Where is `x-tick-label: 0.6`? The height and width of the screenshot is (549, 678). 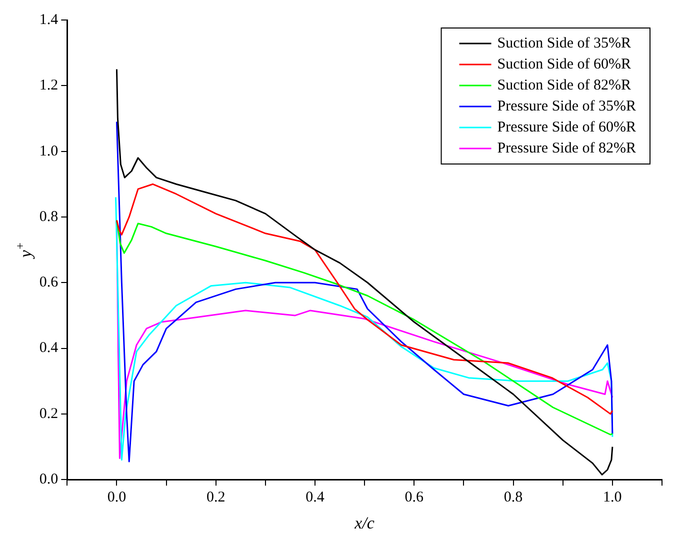
x-tick-label: 0.6 is located at coordinates (414, 498).